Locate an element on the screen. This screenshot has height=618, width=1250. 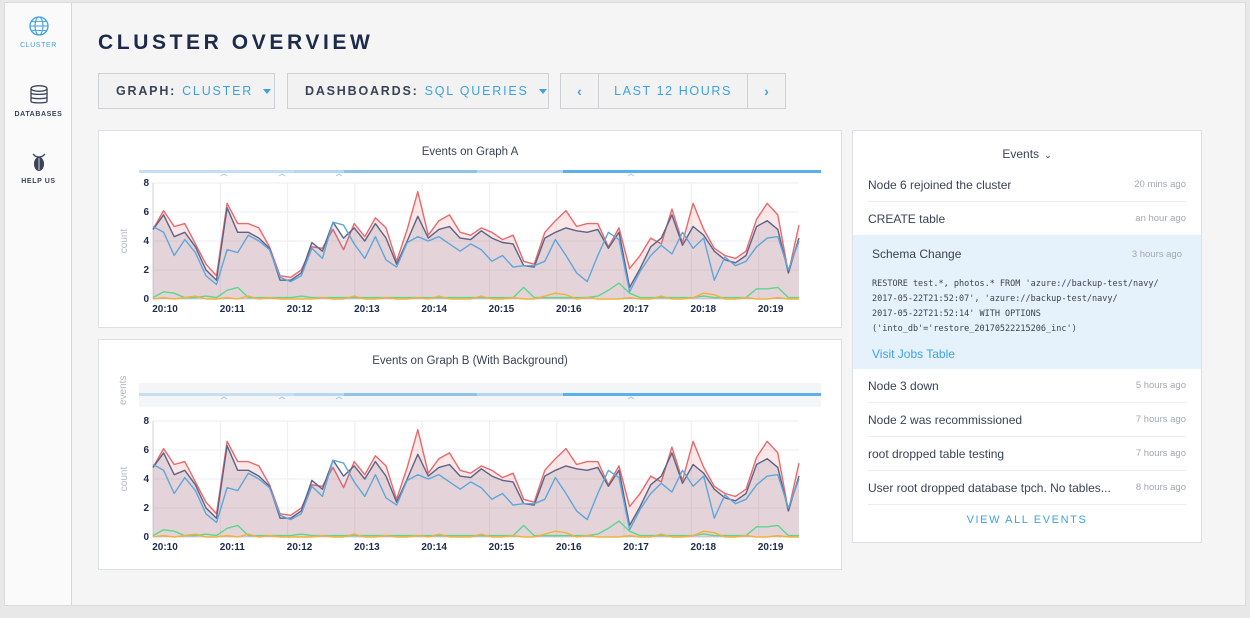
events-header: Events ⌄ is located at coordinates (1027, 154).